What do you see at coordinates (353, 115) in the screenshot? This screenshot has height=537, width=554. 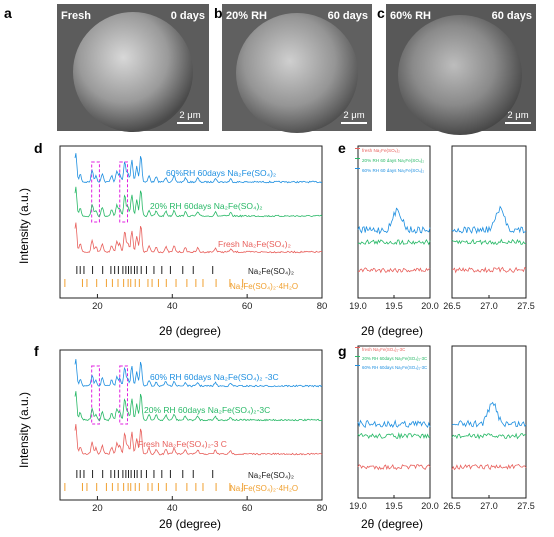 I see `scale-label-b: 2 μm` at bounding box center [353, 115].